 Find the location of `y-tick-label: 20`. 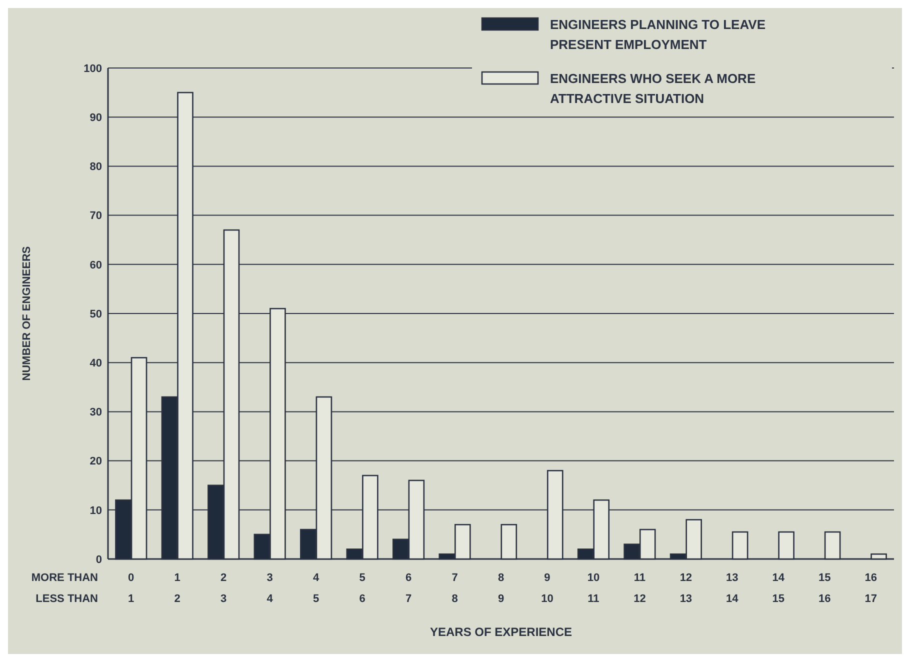

y-tick-label: 20 is located at coordinates (96, 462).